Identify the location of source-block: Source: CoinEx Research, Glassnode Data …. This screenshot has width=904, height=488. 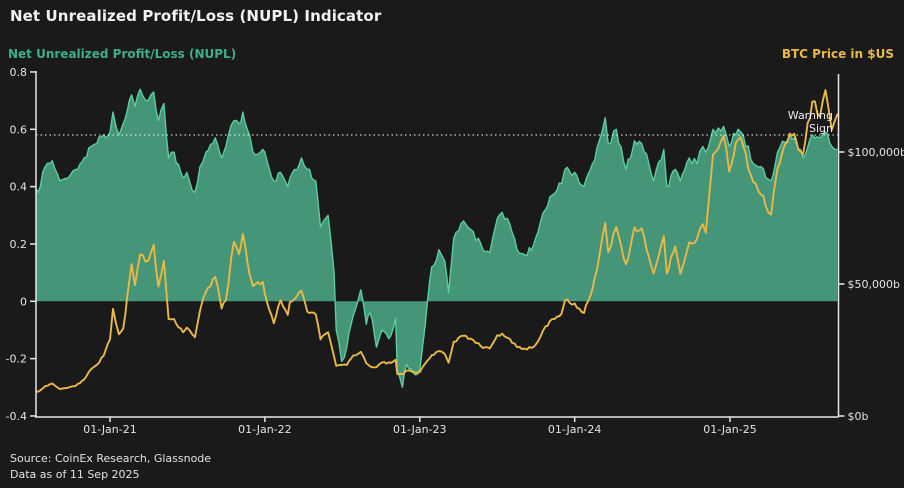
(110, 467).